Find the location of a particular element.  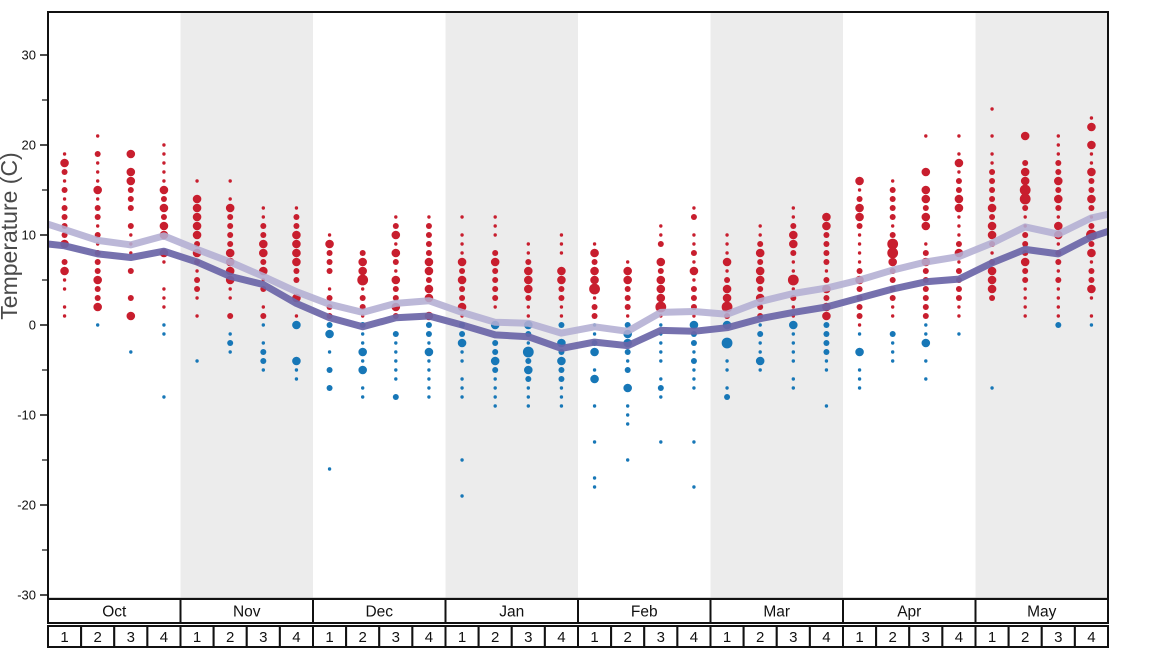

week-label: 2 is located at coordinates (495, 637).